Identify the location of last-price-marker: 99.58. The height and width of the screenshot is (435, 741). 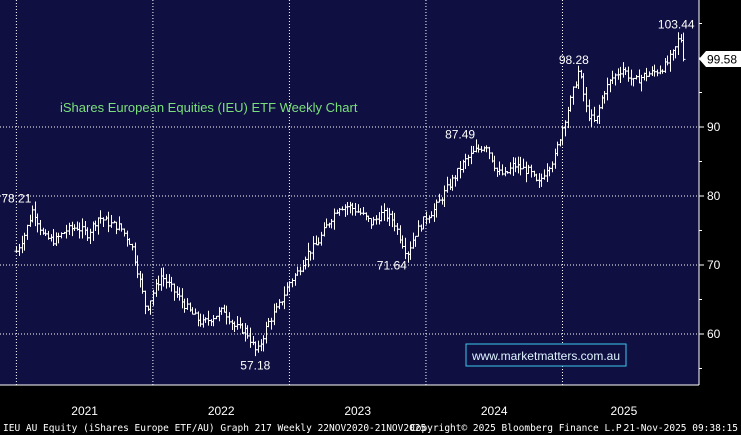
(720, 59).